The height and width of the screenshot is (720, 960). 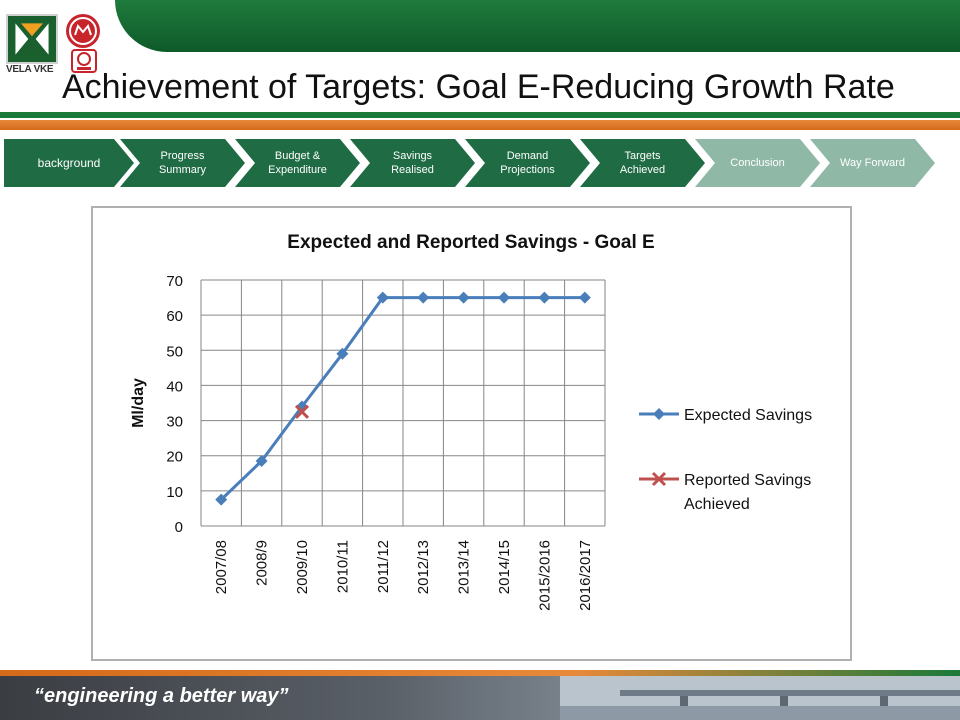 I want to click on nav-step-way-forward: Way Forward, so click(x=872, y=163).